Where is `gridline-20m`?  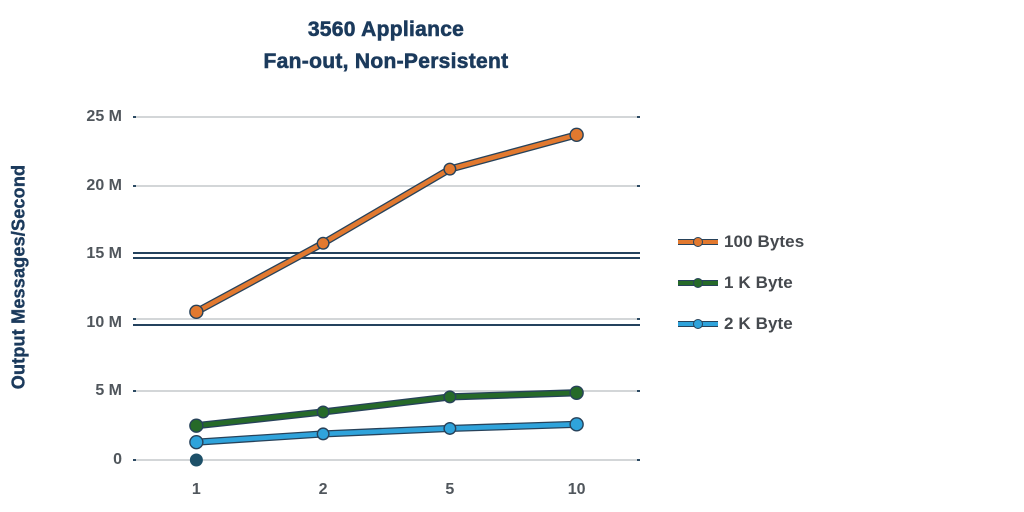 gridline-20m is located at coordinates (386, 185).